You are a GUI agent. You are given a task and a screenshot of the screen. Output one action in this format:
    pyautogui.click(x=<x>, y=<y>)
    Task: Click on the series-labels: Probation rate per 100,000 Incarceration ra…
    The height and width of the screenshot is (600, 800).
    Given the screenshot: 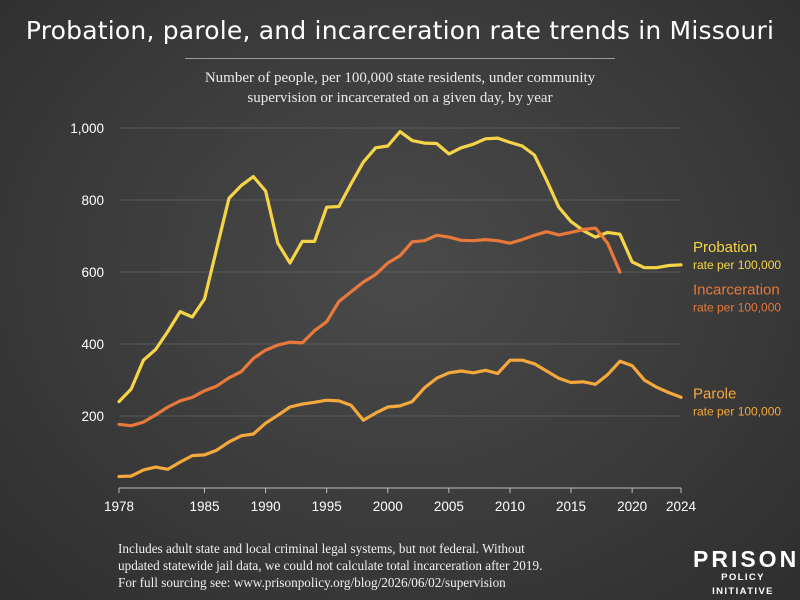 What is the action you would take?
    pyautogui.click(x=737, y=329)
    